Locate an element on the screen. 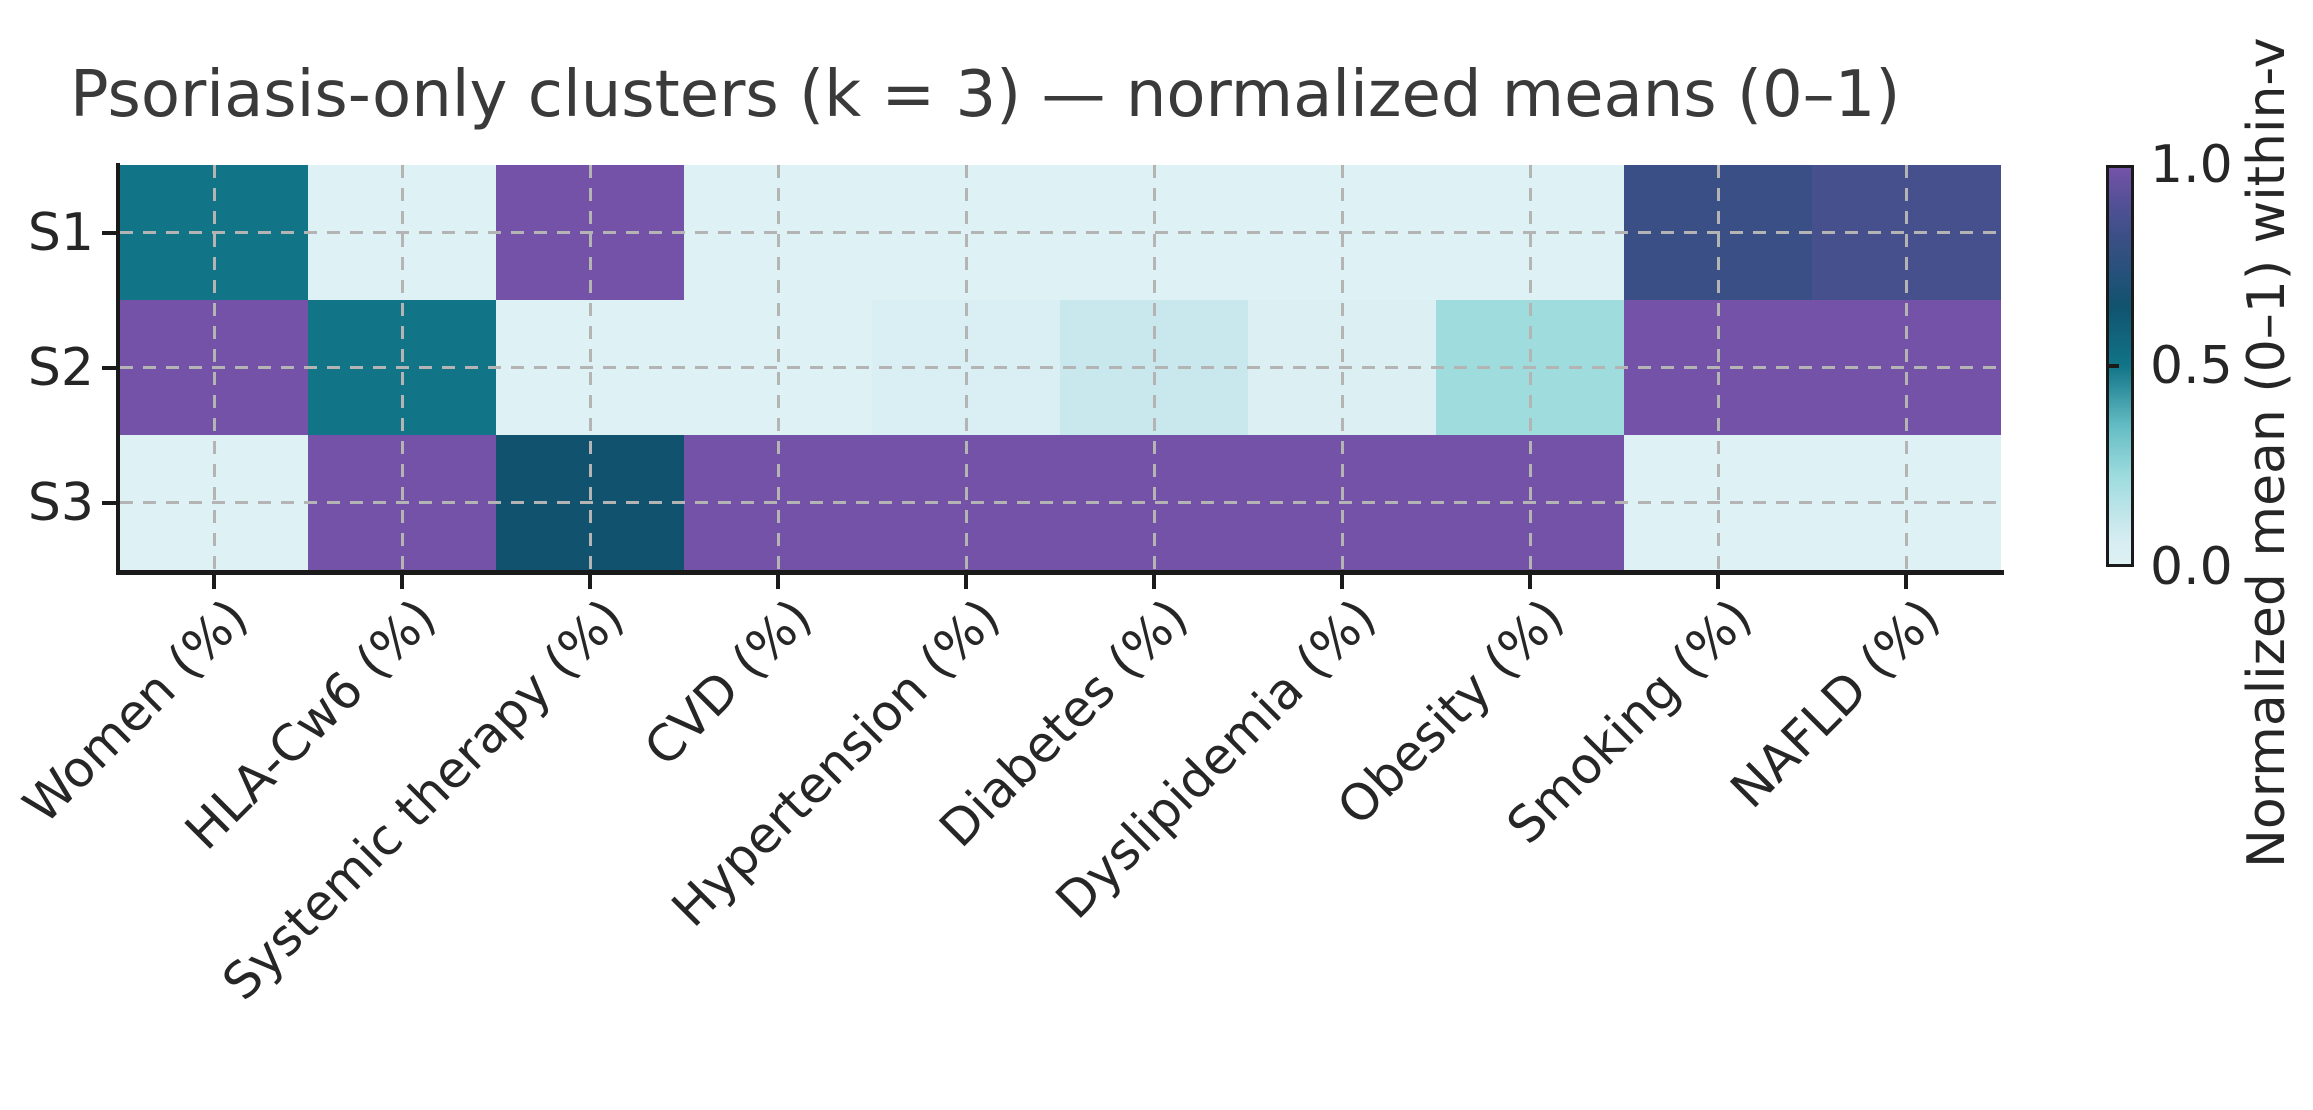  x-axis-spine is located at coordinates (1060, 572).